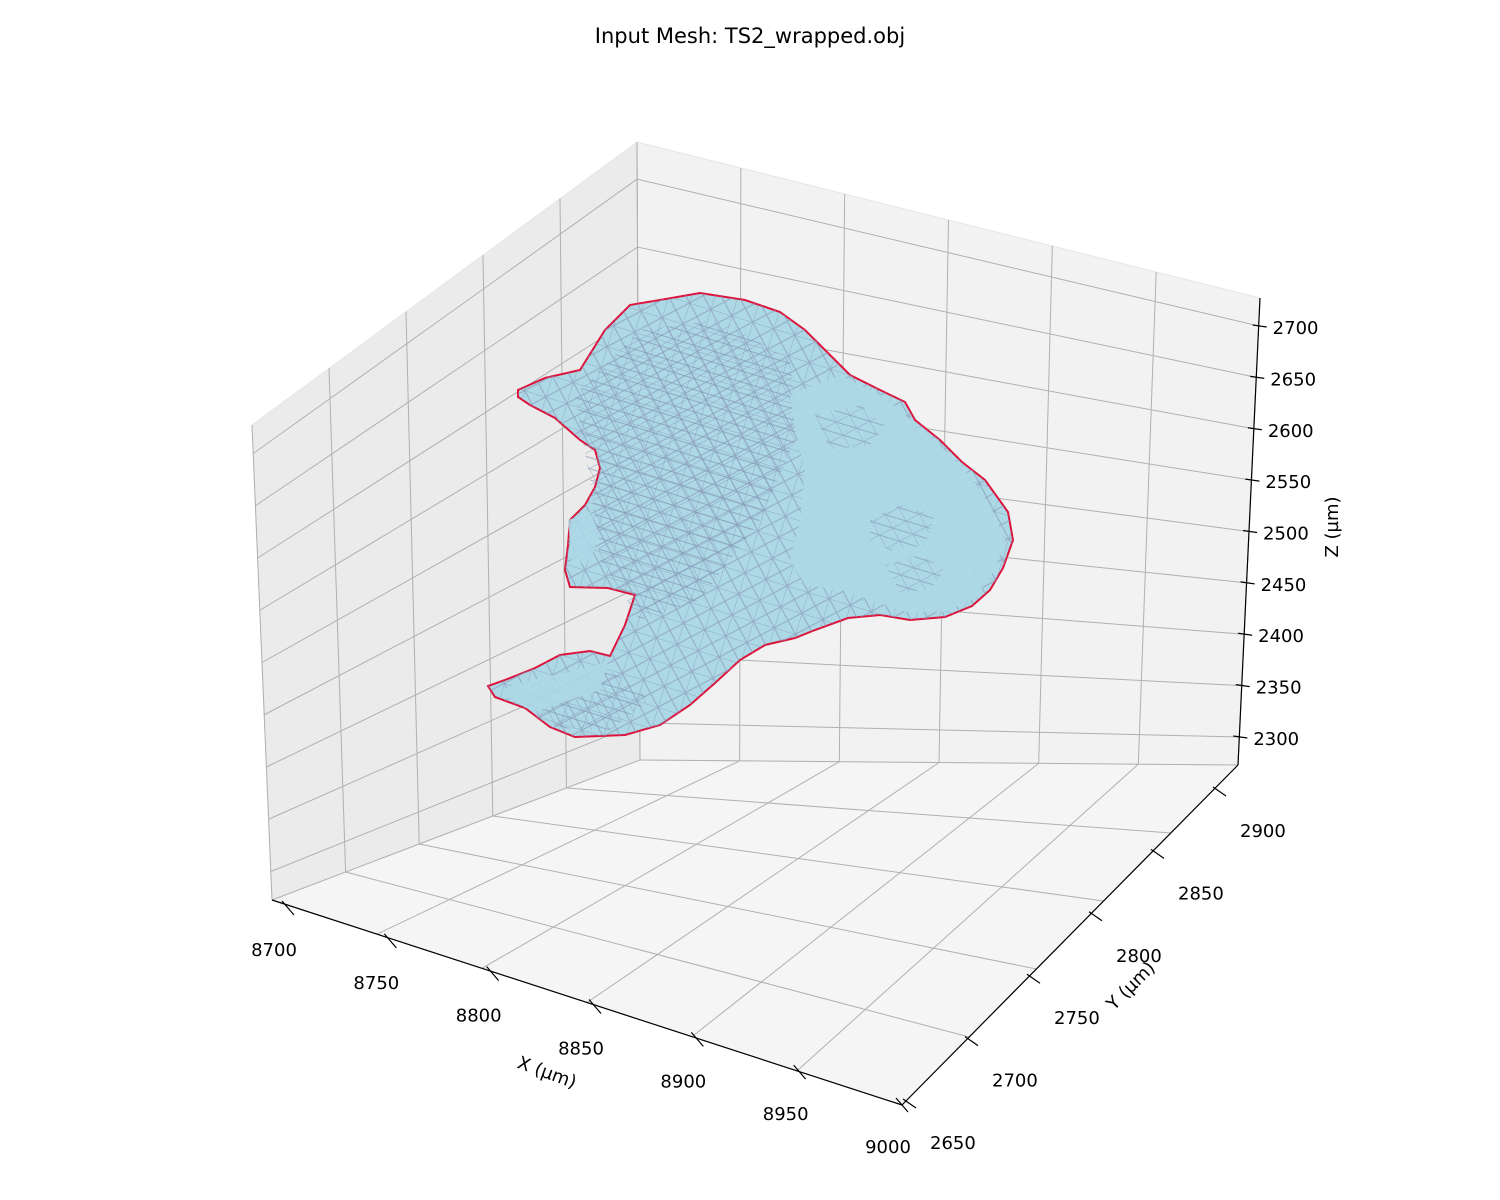 The image size is (1500, 1200). What do you see at coordinates (1332, 526) in the screenshot?
I see `z-axis-label: Z (µm)` at bounding box center [1332, 526].